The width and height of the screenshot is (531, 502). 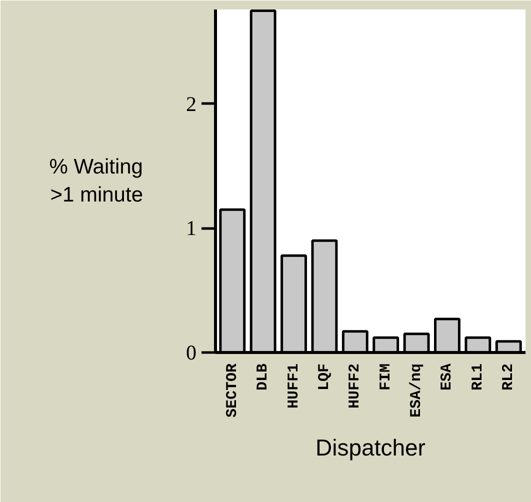 I want to click on x-tick-label: ESA/nq, so click(x=417, y=390).